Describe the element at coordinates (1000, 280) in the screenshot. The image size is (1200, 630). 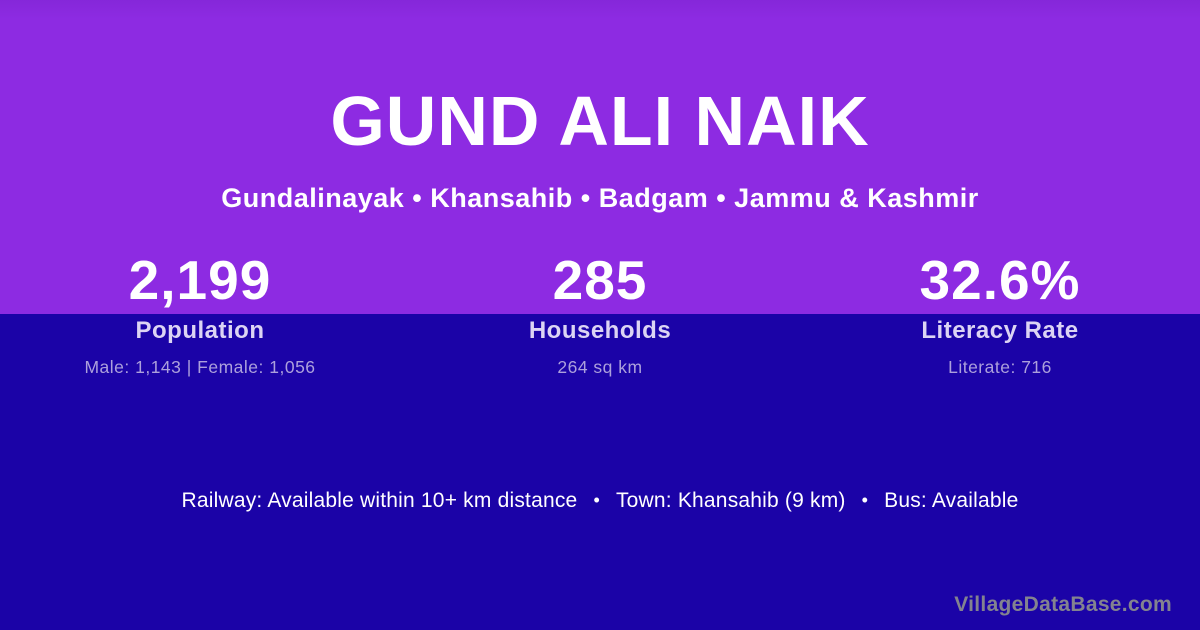
I see `literacy-value: 32.6%` at that location.